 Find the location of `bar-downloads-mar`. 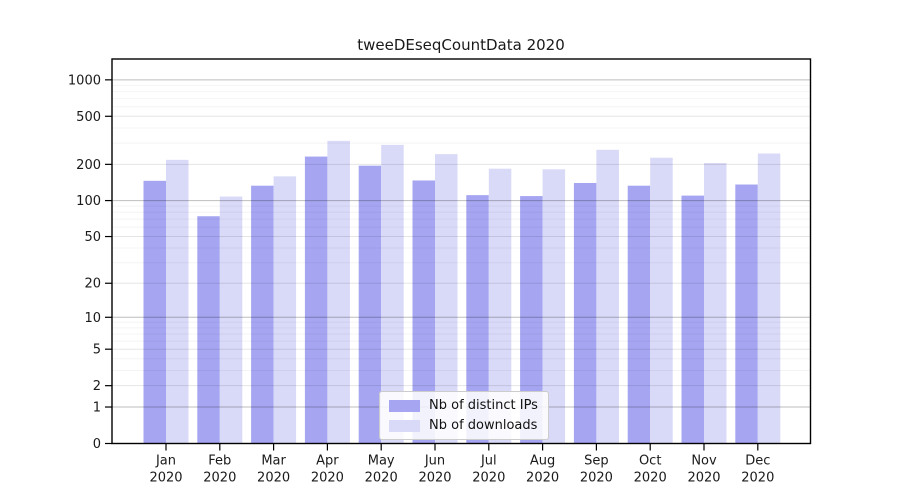

bar-downloads-mar is located at coordinates (285, 310).